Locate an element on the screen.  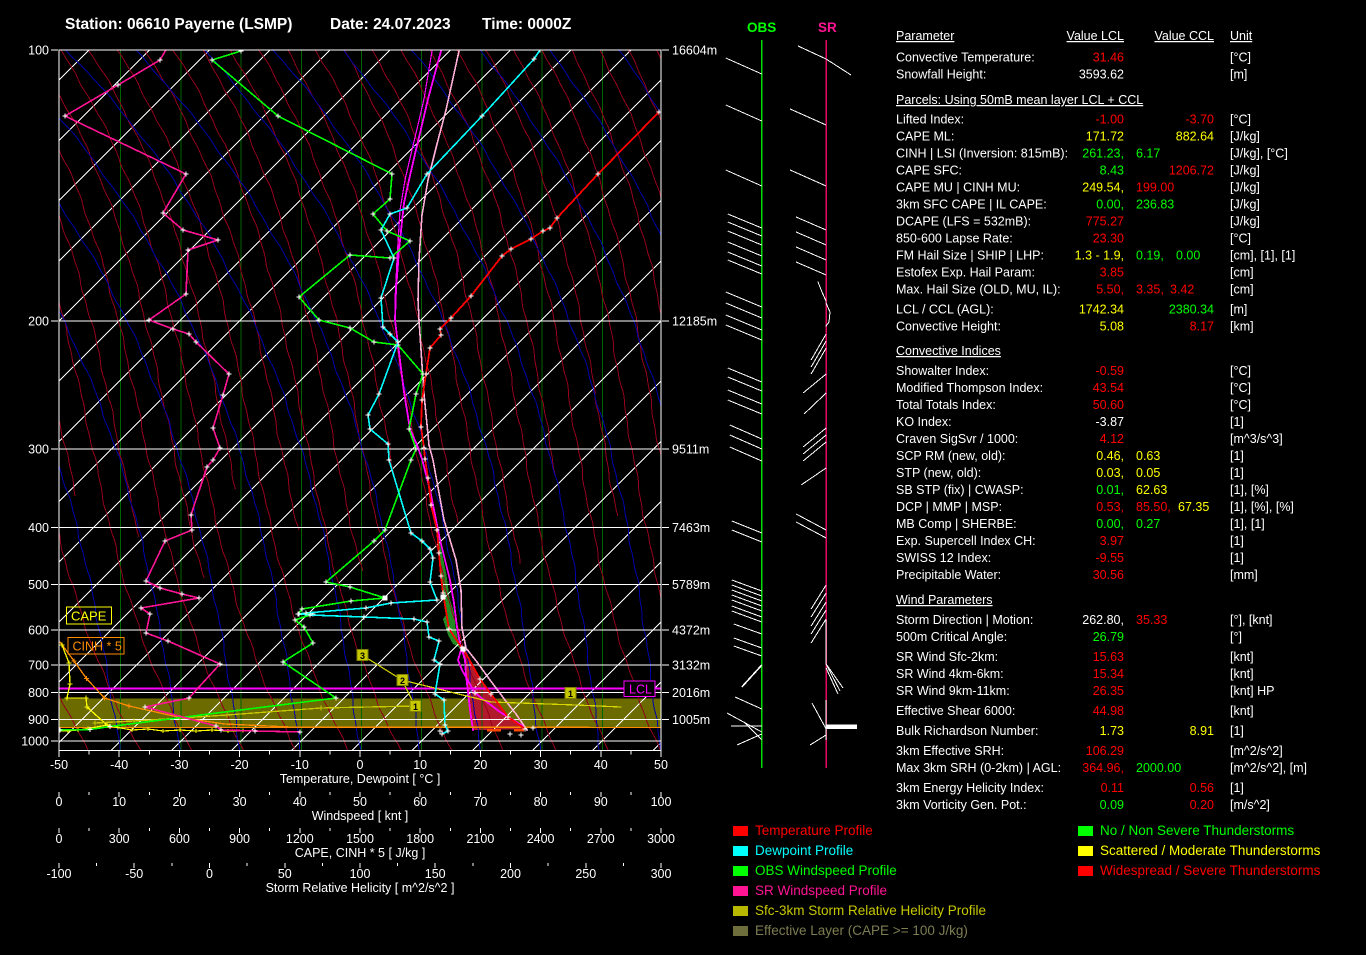
svg-text: 2016m is located at coordinates (691, 693).